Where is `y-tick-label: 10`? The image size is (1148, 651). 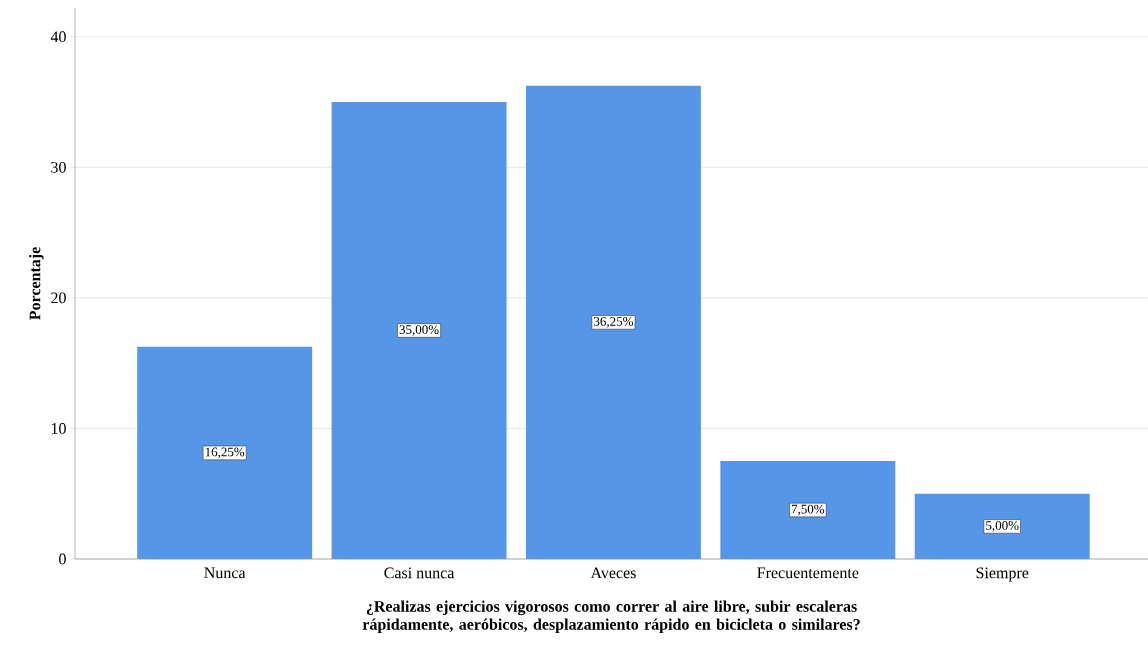 y-tick-label: 10 is located at coordinates (58, 428).